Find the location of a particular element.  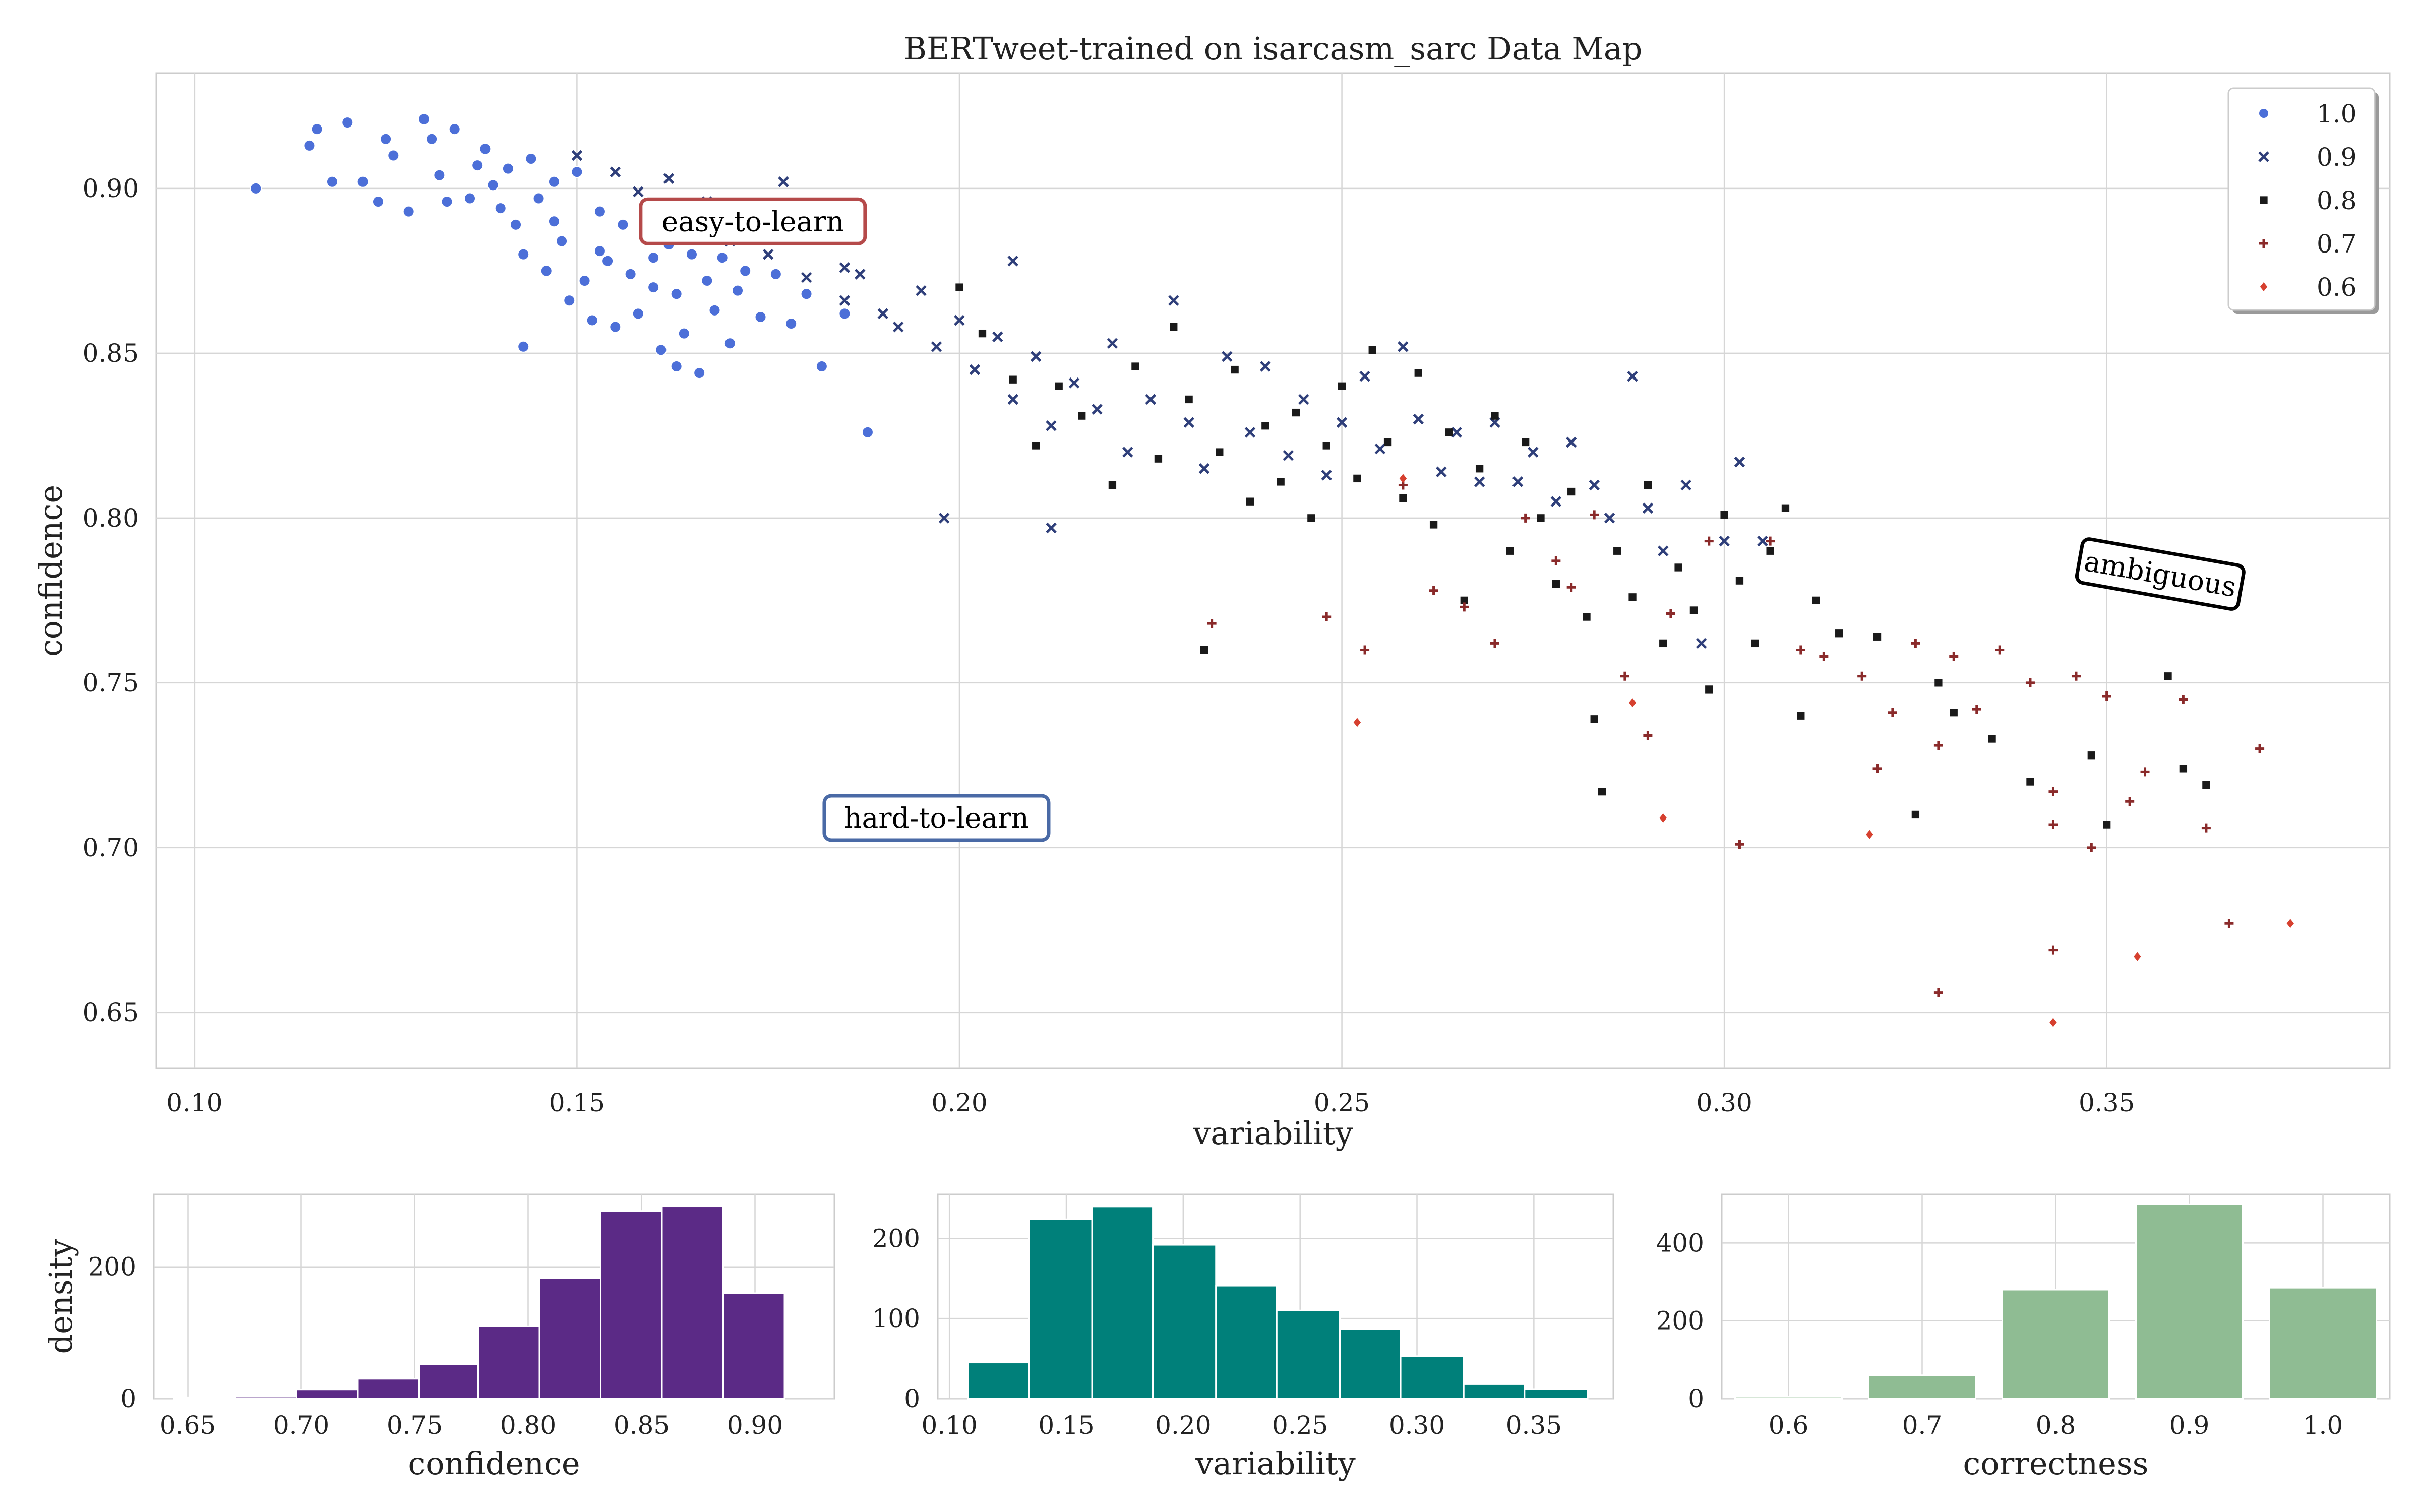

y-tick-label: 100 is located at coordinates (896, 1318).